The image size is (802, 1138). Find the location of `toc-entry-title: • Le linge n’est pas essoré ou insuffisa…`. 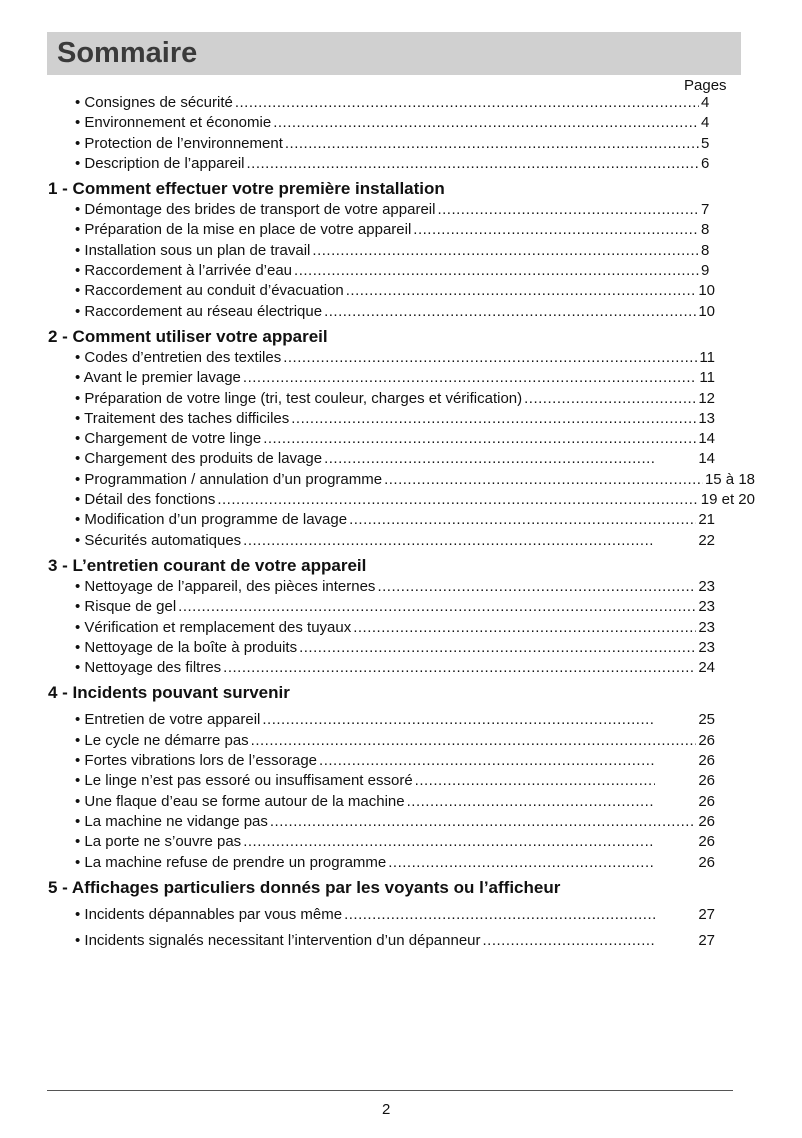

toc-entry-title: • Le linge n’est pas essoré ou insuffisa… is located at coordinates (244, 781).